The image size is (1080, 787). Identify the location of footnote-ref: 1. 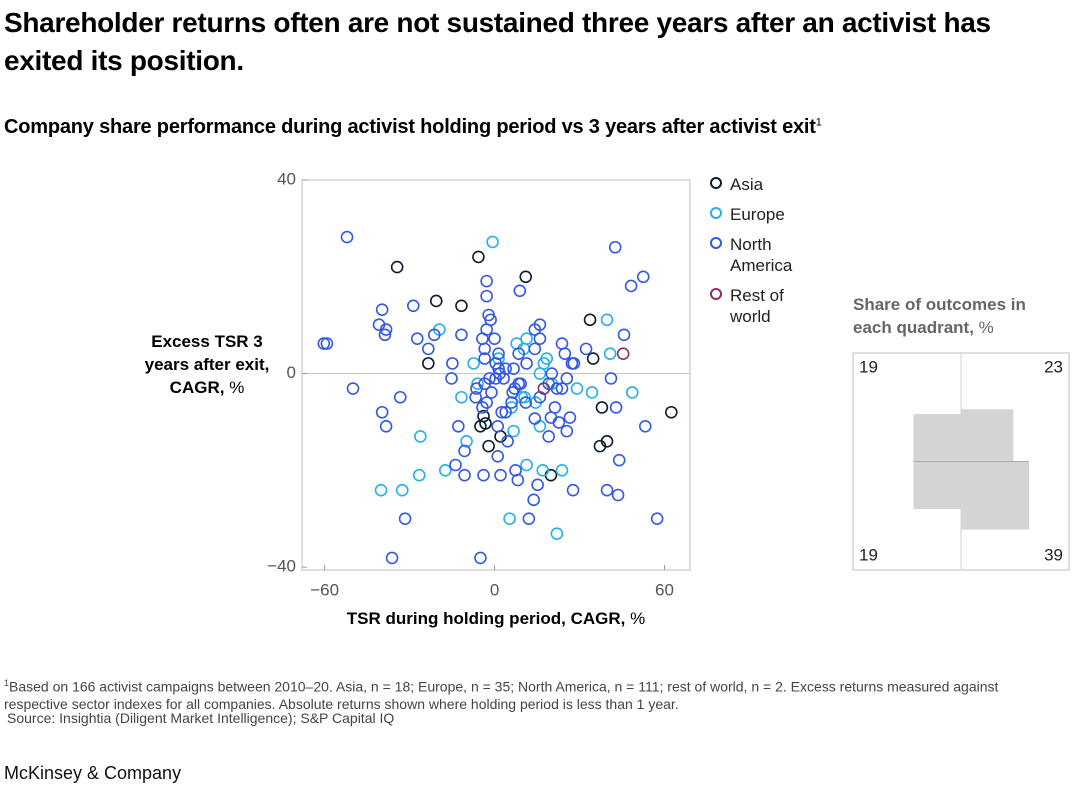
(818, 122).